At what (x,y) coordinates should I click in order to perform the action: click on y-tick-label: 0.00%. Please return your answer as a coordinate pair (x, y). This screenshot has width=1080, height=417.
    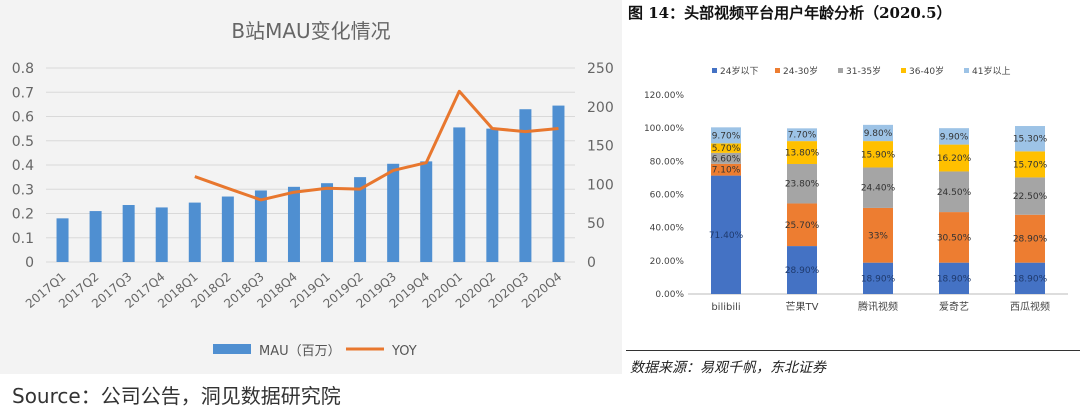
    Looking at the image, I should click on (669, 295).